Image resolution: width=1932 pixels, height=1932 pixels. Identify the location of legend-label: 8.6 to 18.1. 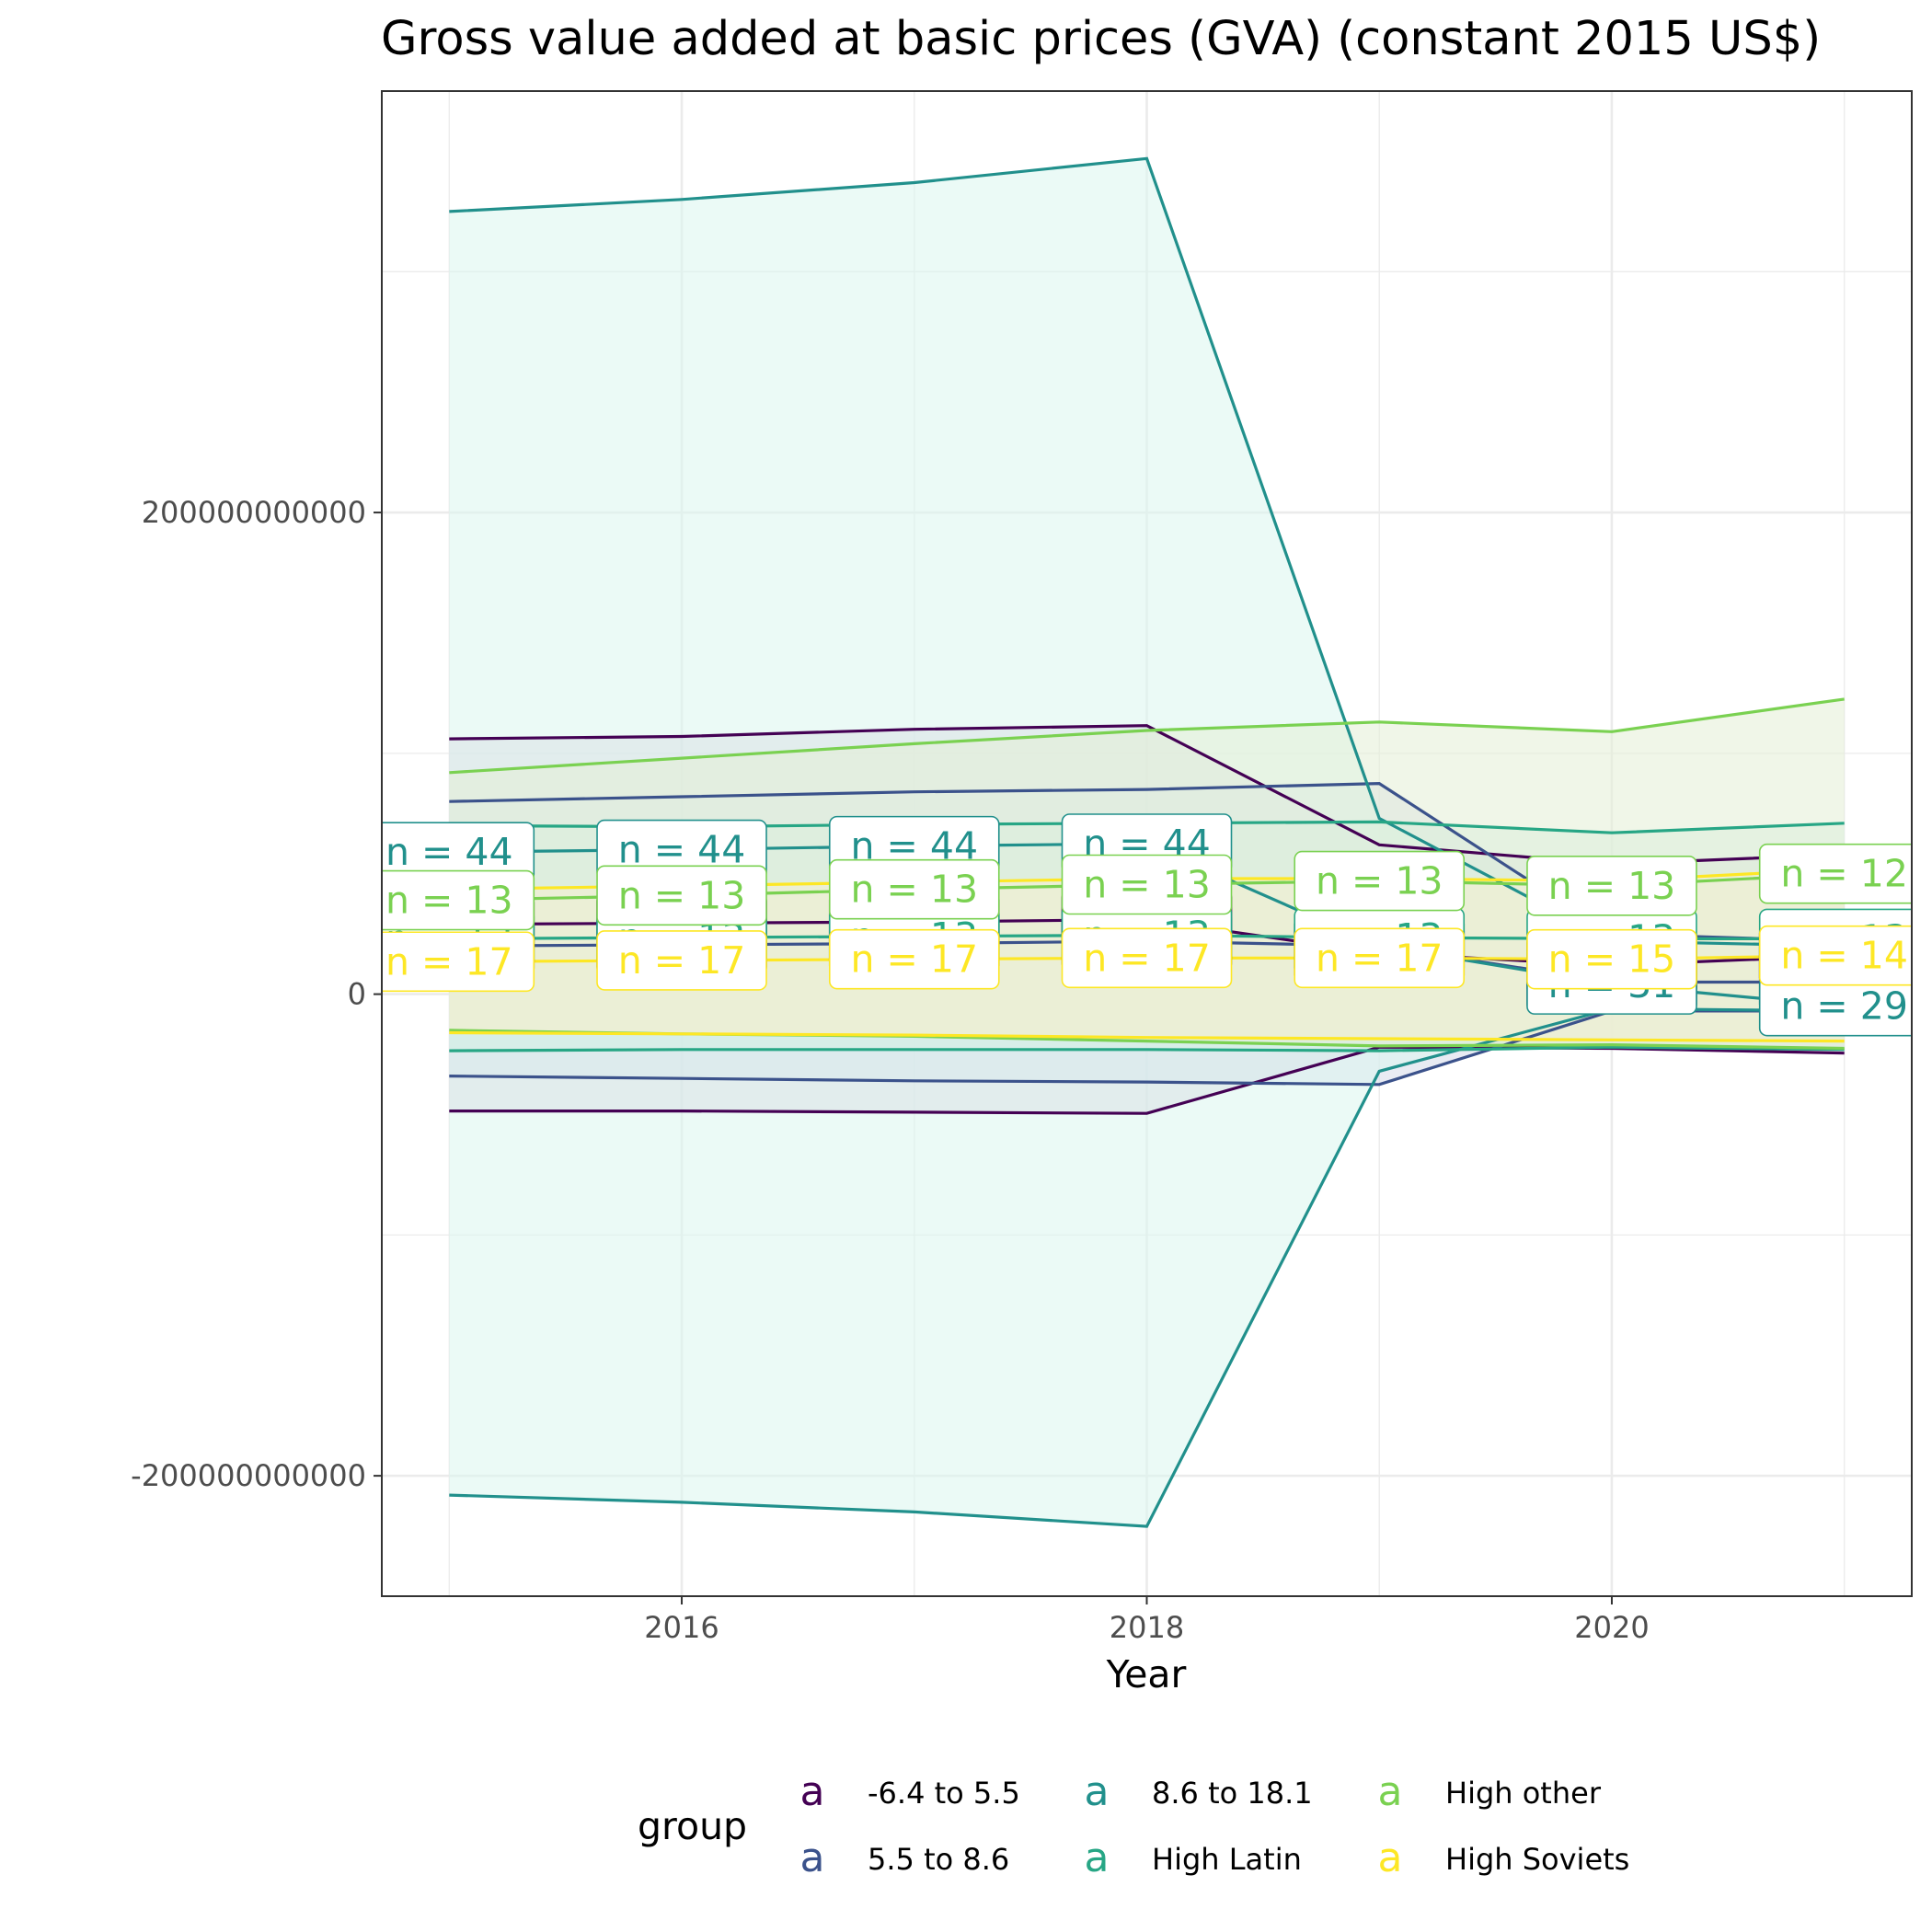
(1232, 1793).